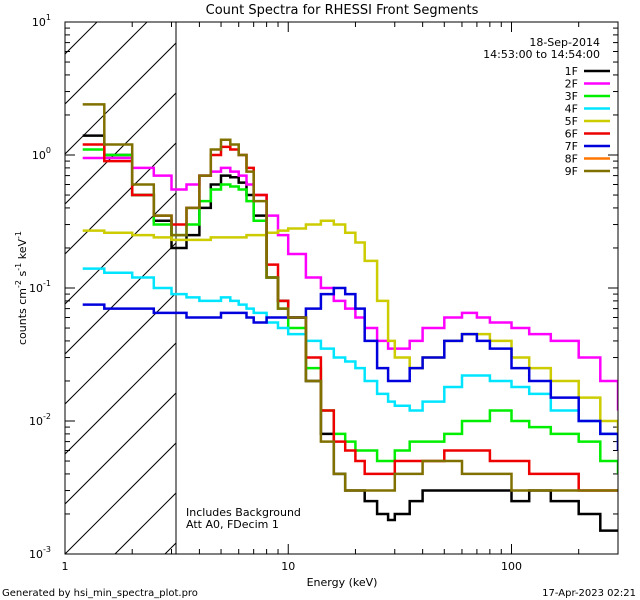 Image resolution: width=640 pixels, height=600 pixels. Describe the element at coordinates (47, 549) in the screenshot. I see `y-tick-exponent: -3` at that location.